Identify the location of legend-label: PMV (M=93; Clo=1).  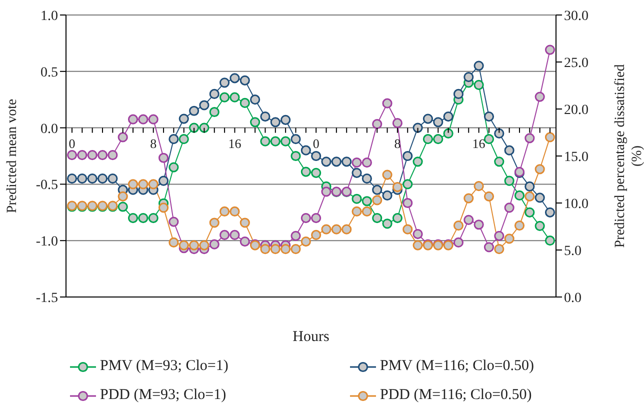
(164, 366).